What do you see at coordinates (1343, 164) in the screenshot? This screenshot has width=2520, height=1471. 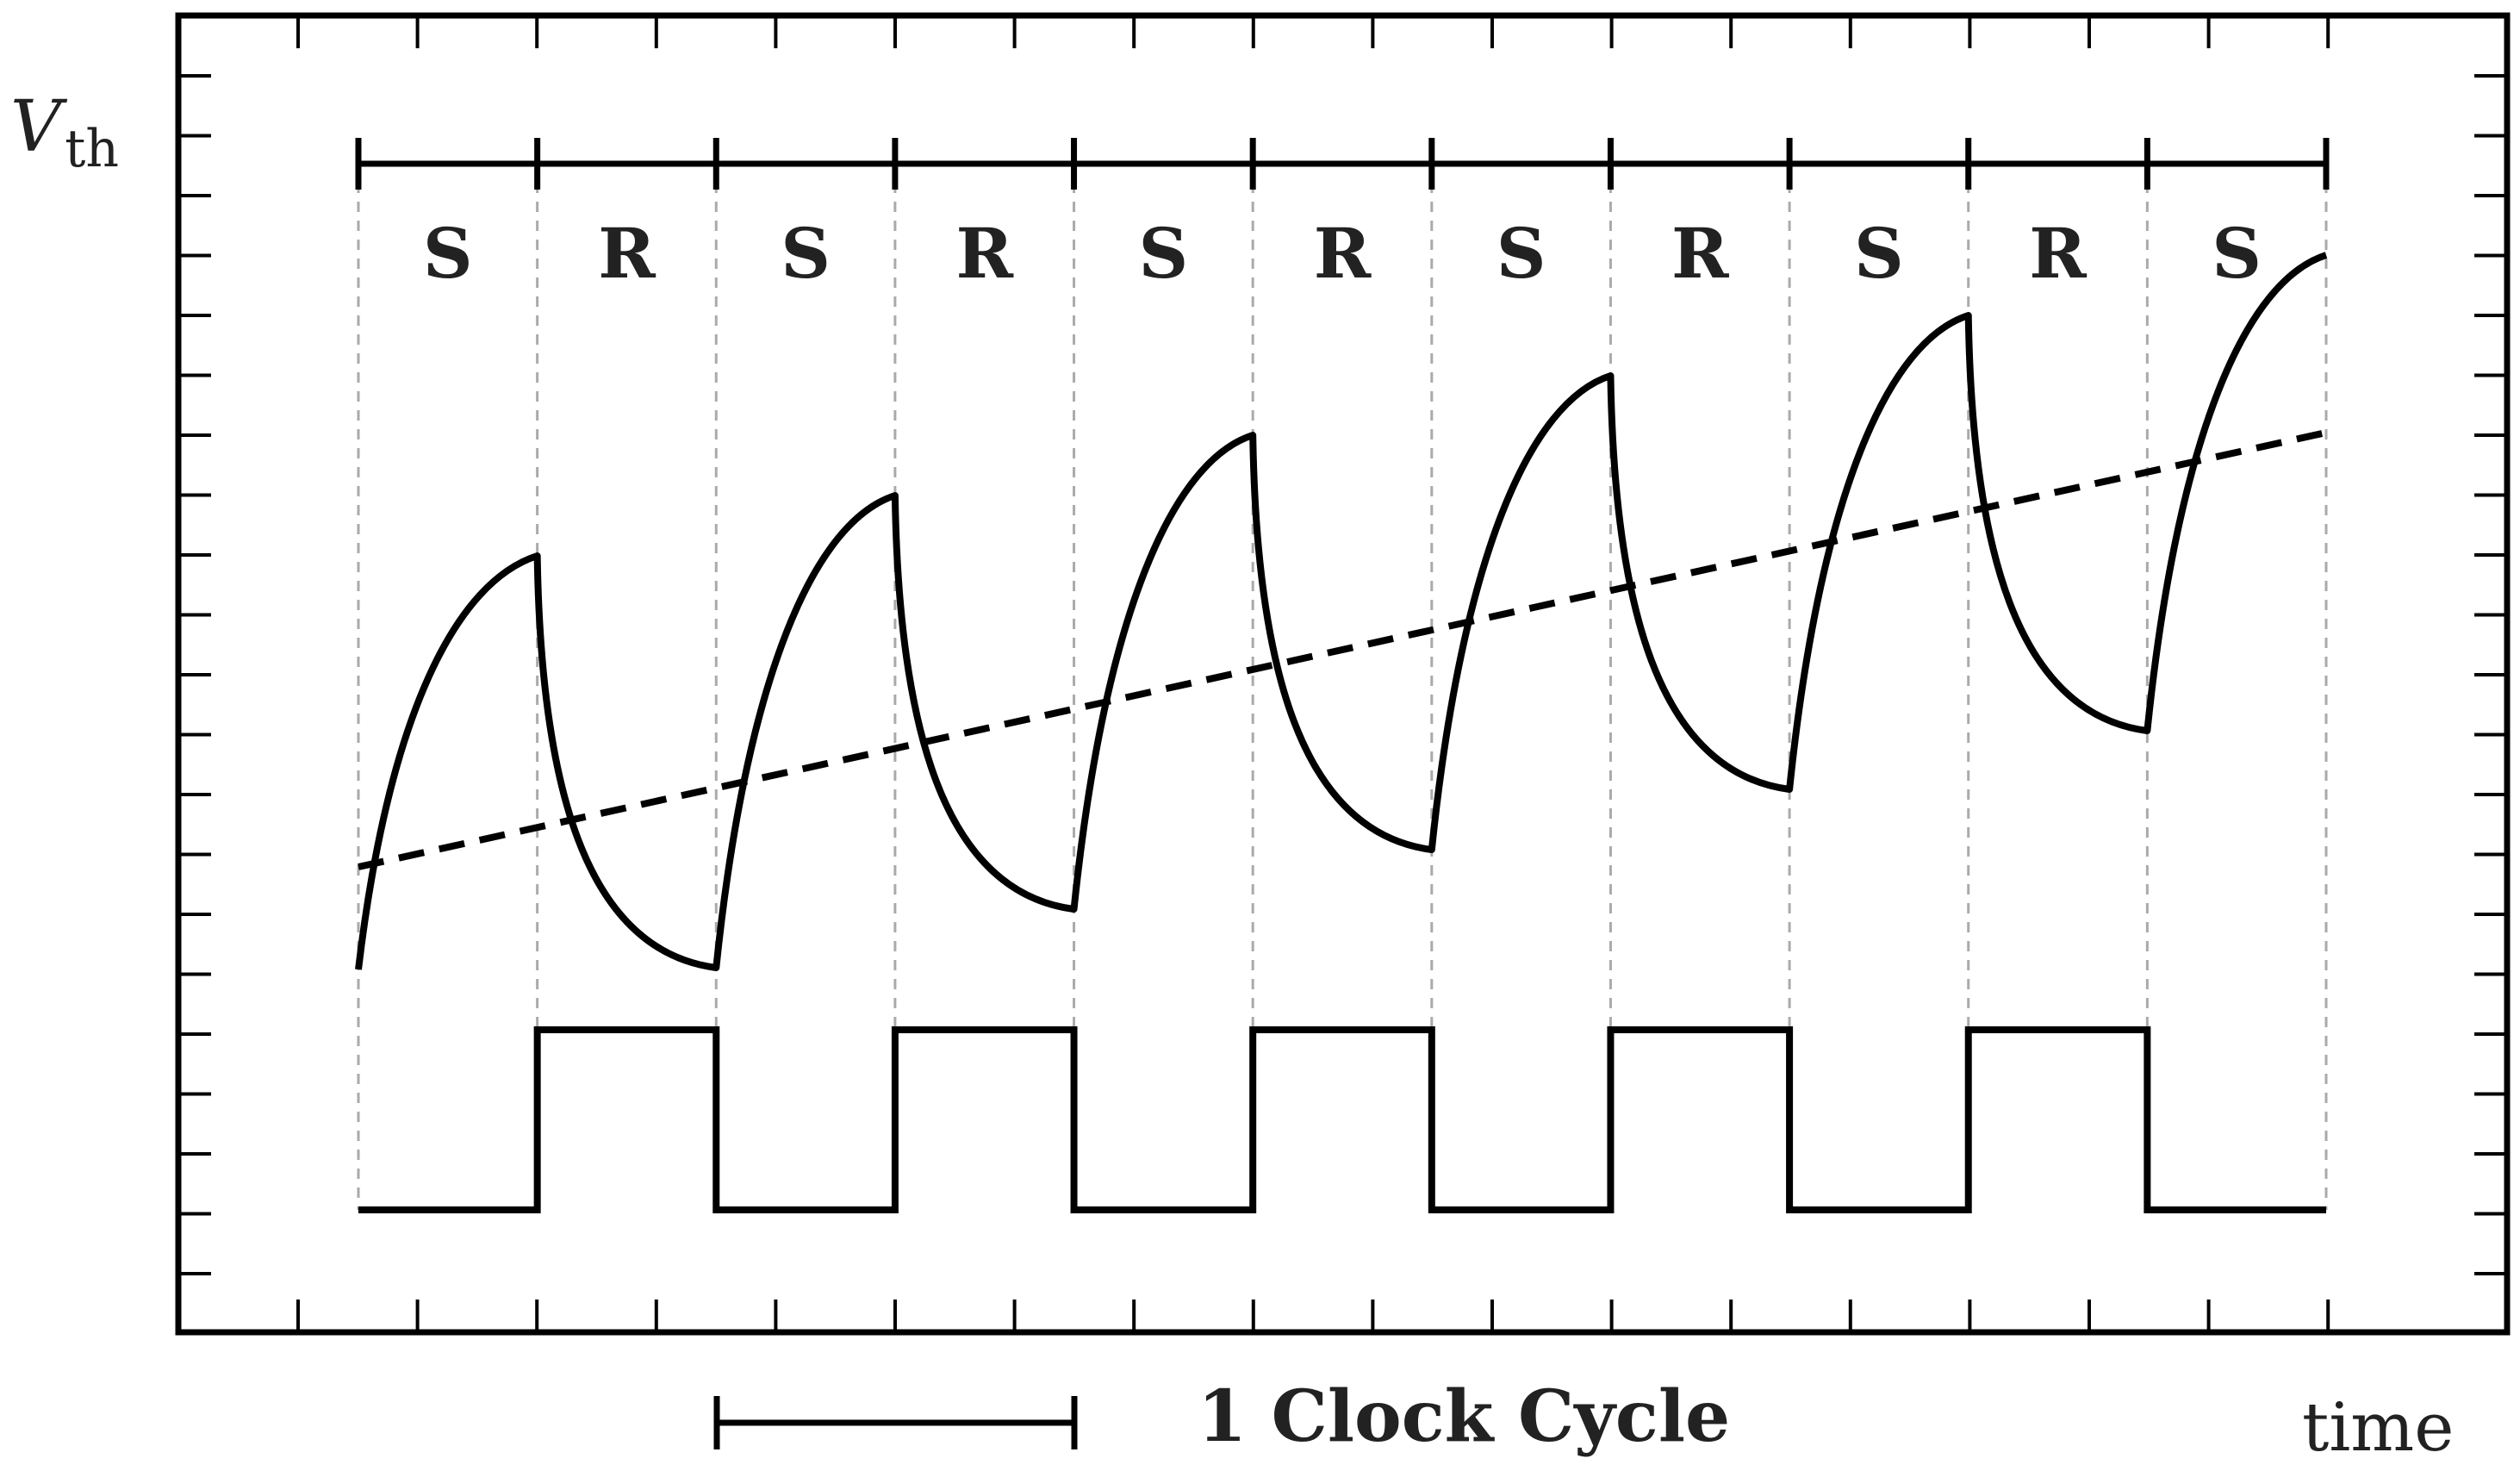 I see `phase-timeline` at bounding box center [1343, 164].